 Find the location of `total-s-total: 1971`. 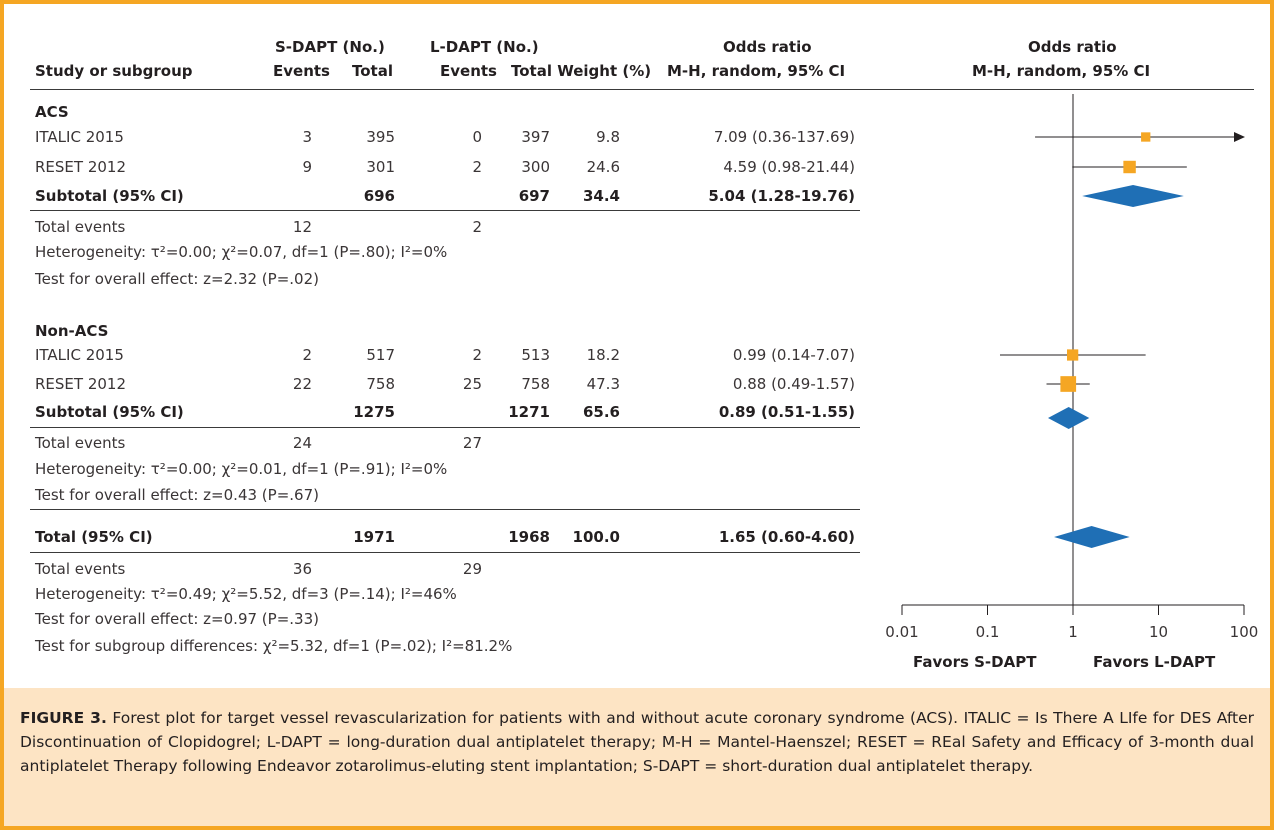

total-s-total: 1971 is located at coordinates (374, 537).